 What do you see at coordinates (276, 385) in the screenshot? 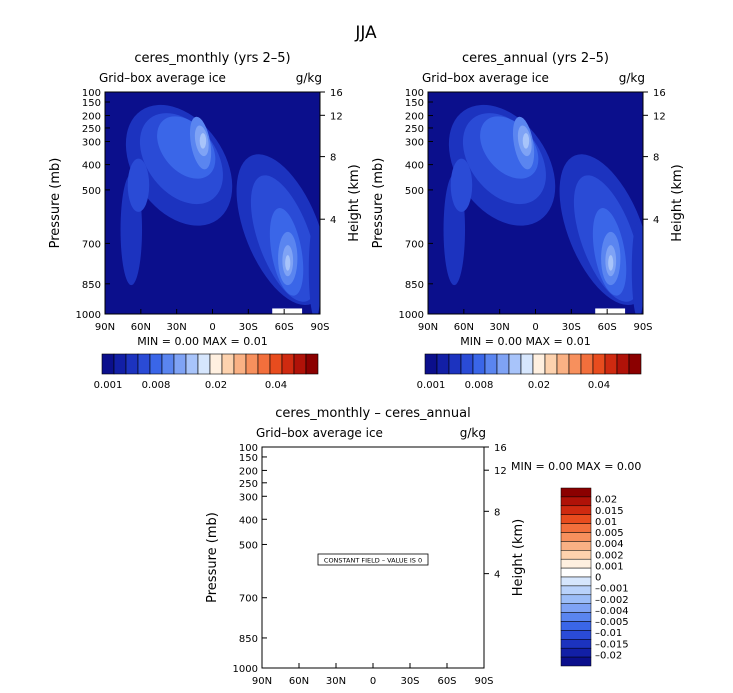
I see `colorbar-label: 0.04` at bounding box center [276, 385].